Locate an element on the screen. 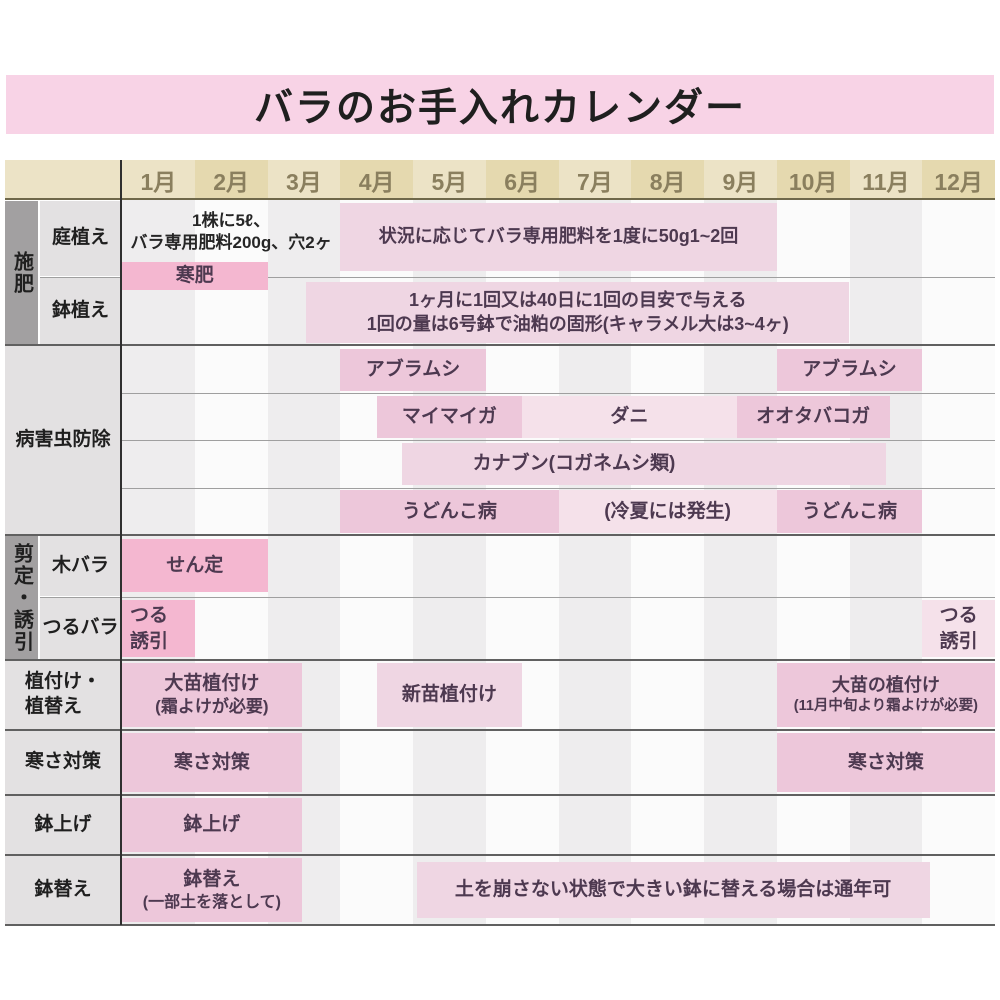  row-label-text: 植付け・ 植替え is located at coordinates (62, 694).